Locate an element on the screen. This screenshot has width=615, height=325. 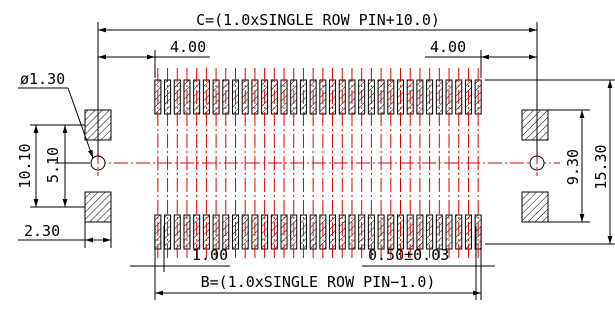
hole-diameter-label: ø1.30 is located at coordinates (42, 79).